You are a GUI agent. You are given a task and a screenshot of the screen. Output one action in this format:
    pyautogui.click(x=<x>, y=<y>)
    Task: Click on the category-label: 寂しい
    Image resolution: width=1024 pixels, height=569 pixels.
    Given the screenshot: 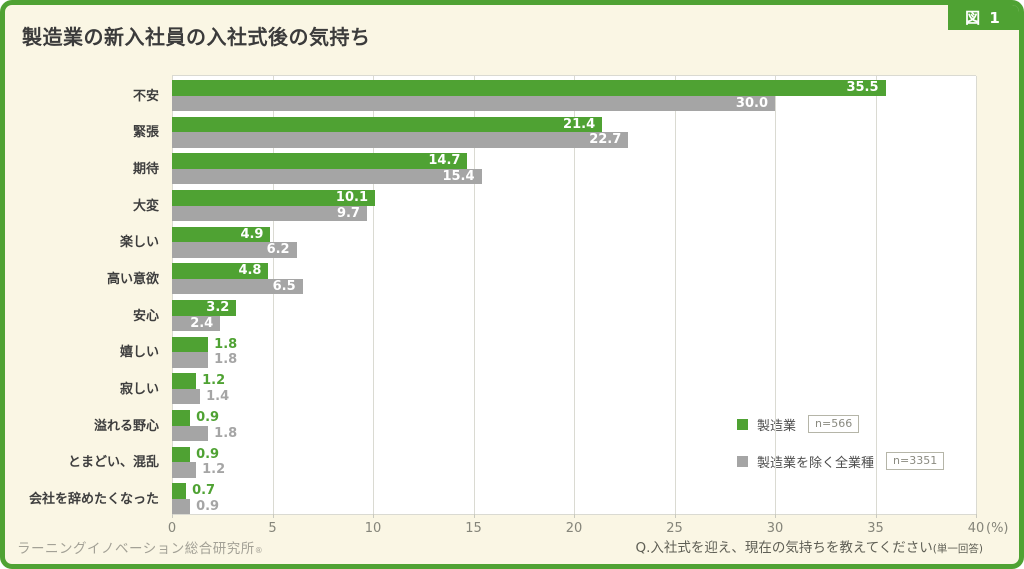 What is the action you would take?
    pyautogui.click(x=139, y=390)
    